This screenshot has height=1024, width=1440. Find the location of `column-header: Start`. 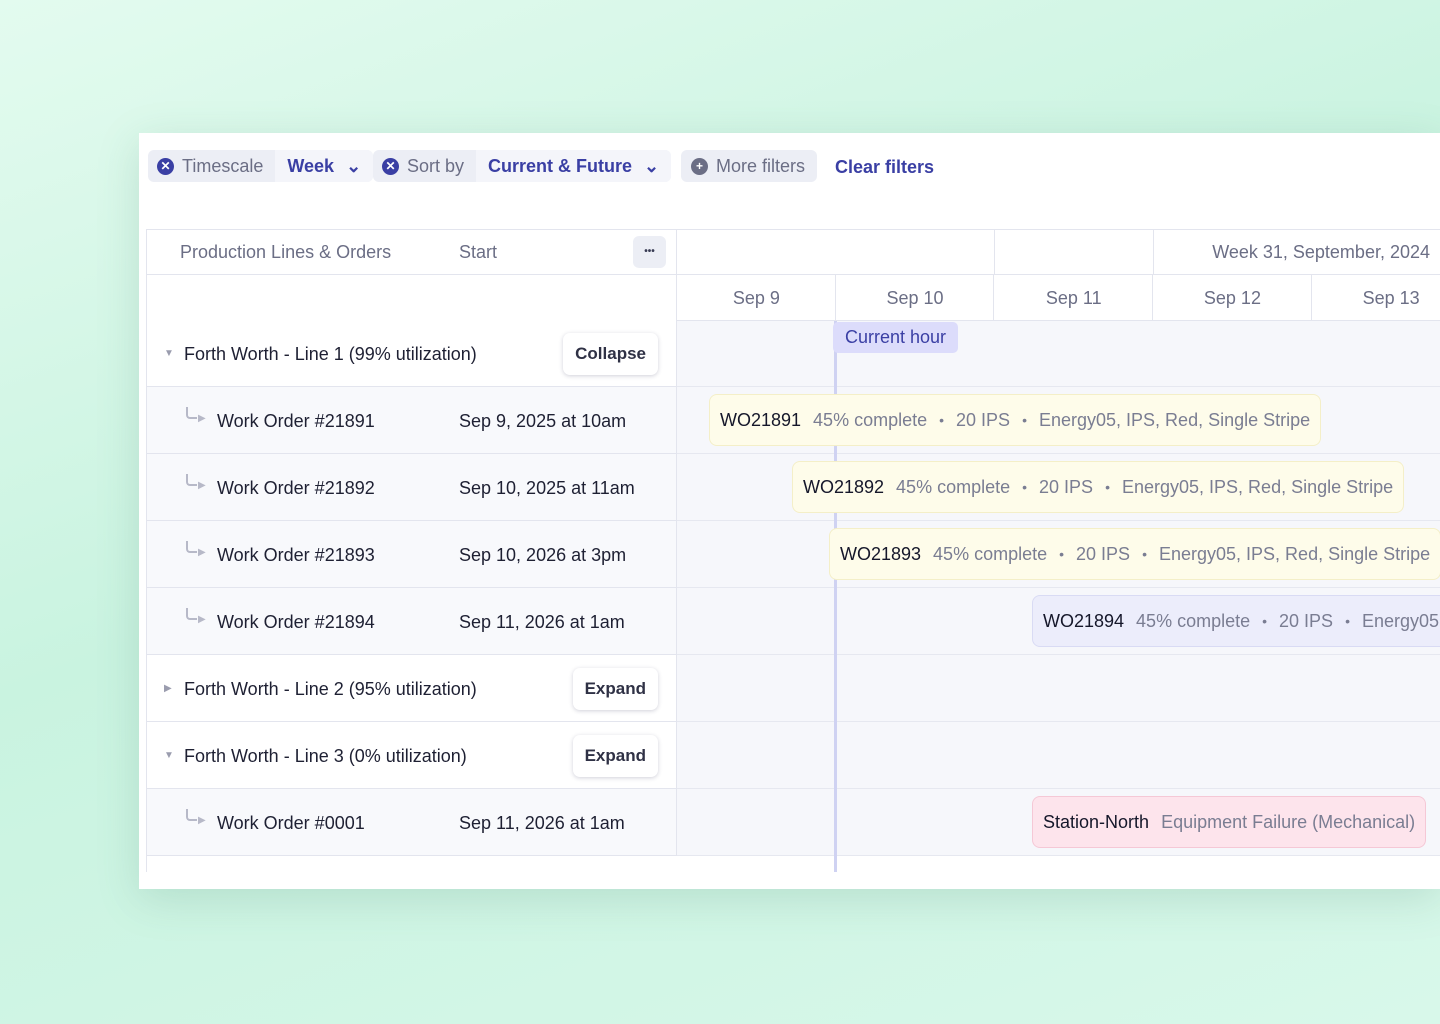

column-header: Start is located at coordinates (478, 252).